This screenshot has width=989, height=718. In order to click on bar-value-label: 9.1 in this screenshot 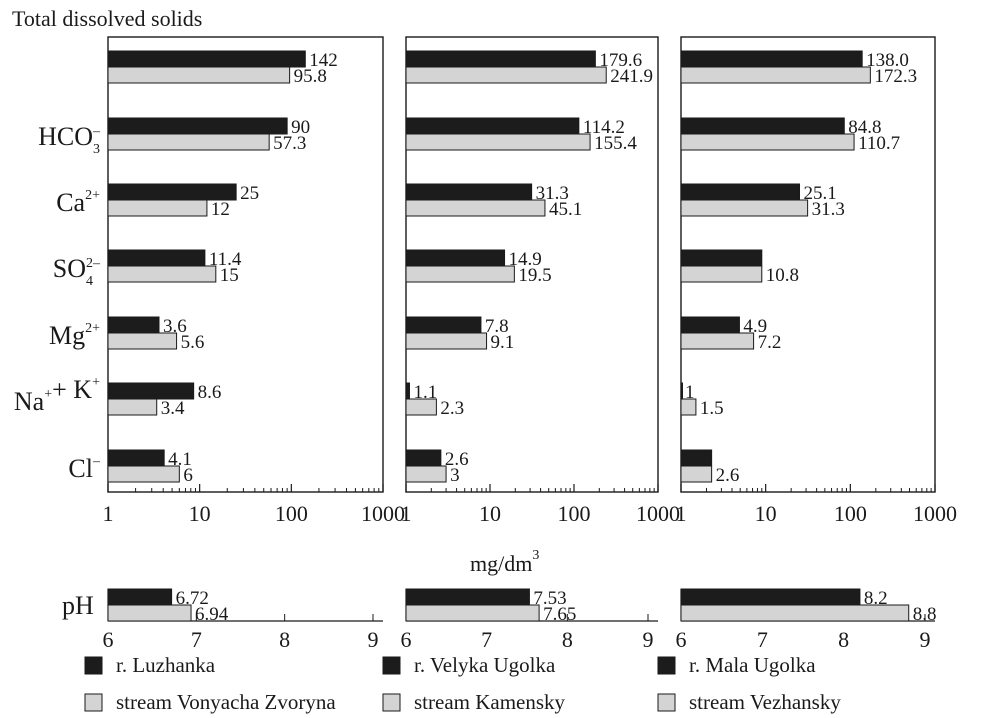, I will do `click(503, 342)`.